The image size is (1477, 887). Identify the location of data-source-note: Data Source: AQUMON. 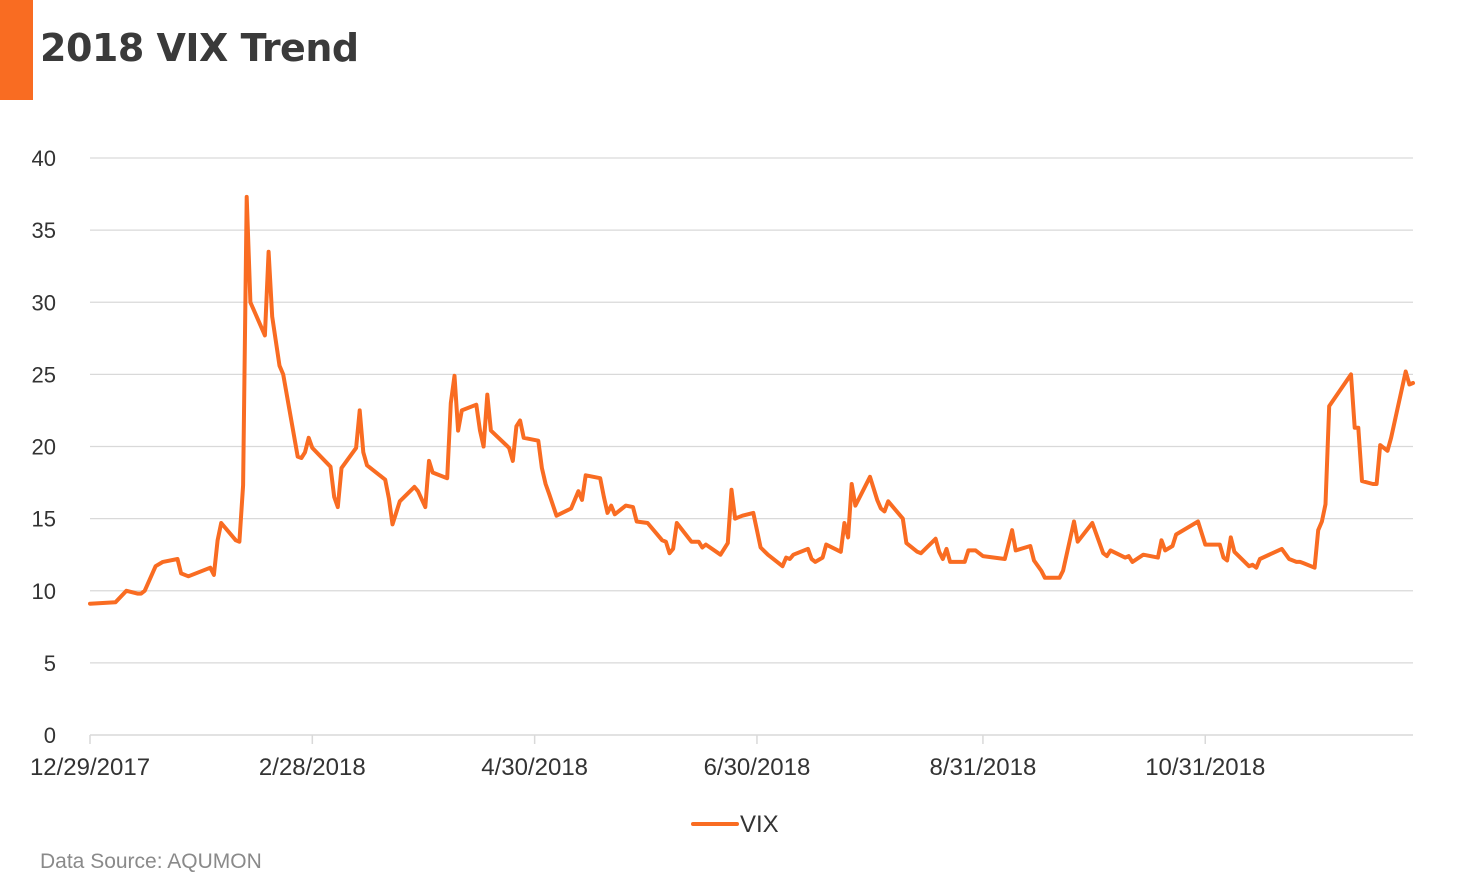
(151, 861).